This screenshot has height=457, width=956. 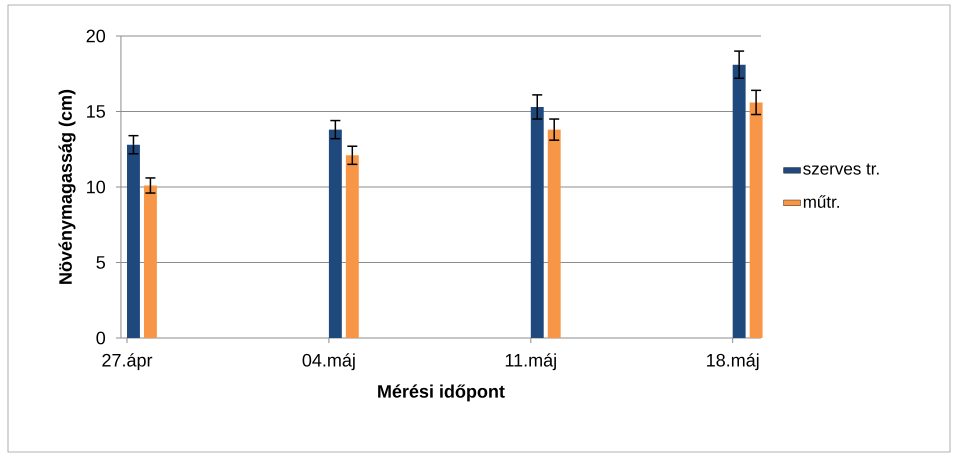 I want to click on y-axis-title: Növénymagasság (cm), so click(x=67, y=187).